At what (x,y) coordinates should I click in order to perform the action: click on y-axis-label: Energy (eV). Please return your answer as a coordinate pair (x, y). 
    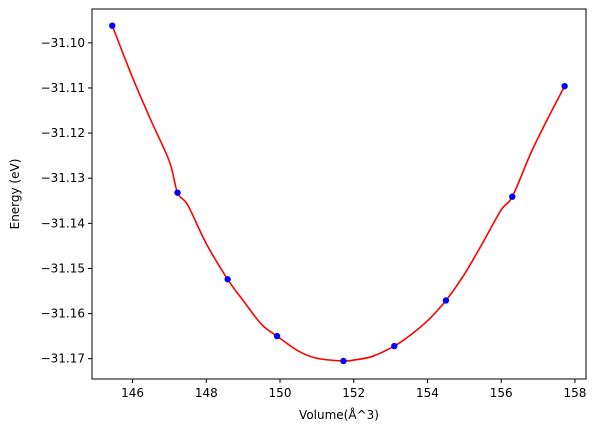
    Looking at the image, I should click on (15, 194).